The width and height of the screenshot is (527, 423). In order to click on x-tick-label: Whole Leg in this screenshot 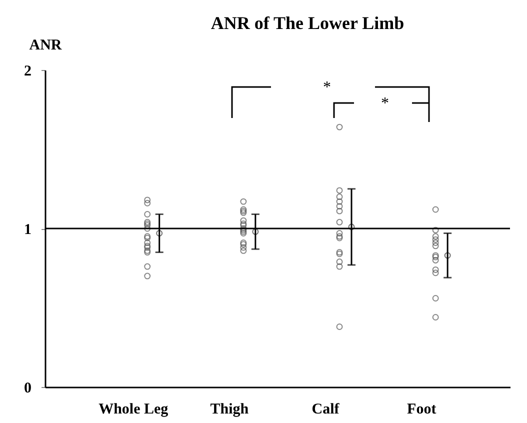, I will do `click(133, 410)`.